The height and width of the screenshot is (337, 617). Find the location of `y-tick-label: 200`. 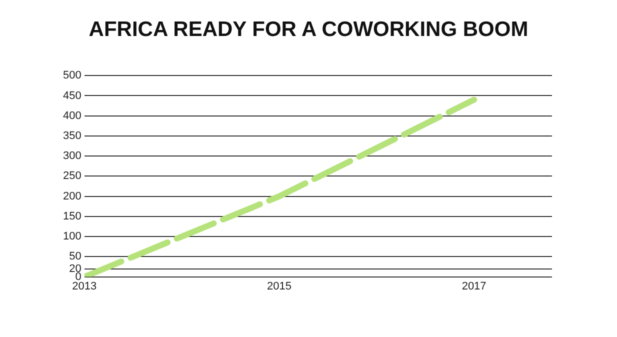

y-tick-label: 200 is located at coordinates (72, 196).